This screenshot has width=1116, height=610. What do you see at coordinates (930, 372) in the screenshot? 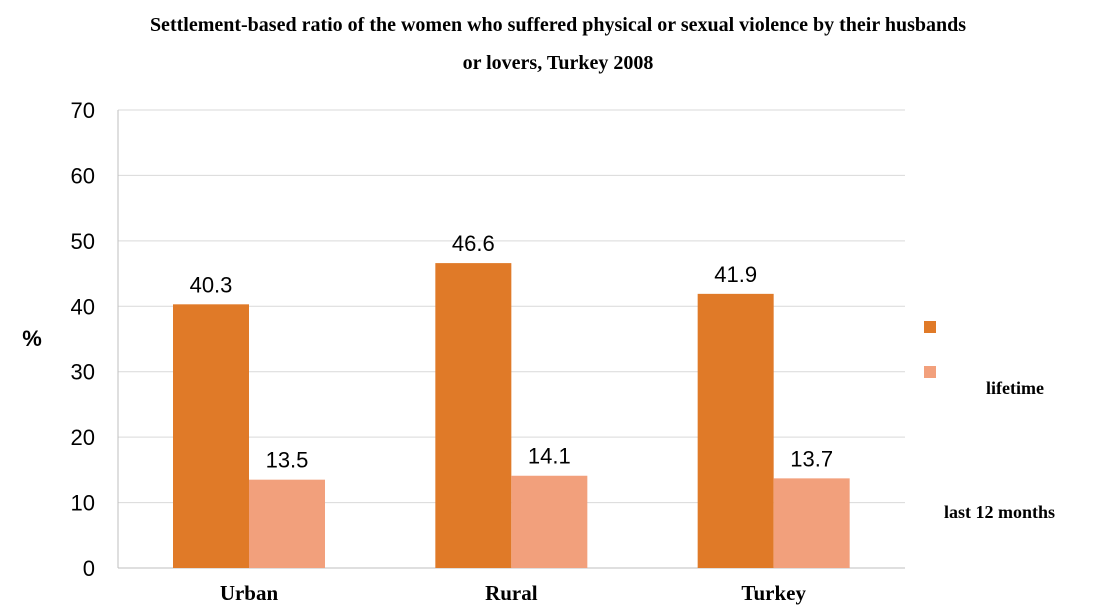
I see `legend-swatch-last-12-months` at bounding box center [930, 372].